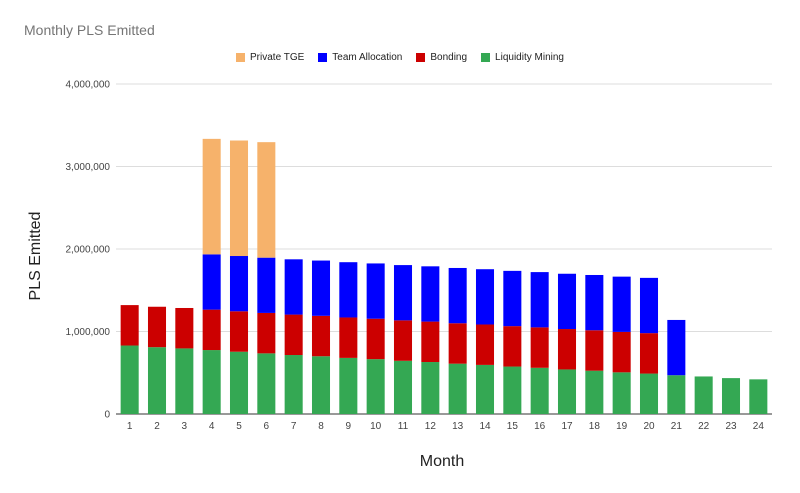  I want to click on legend-label: Team Allocation, so click(367, 57).